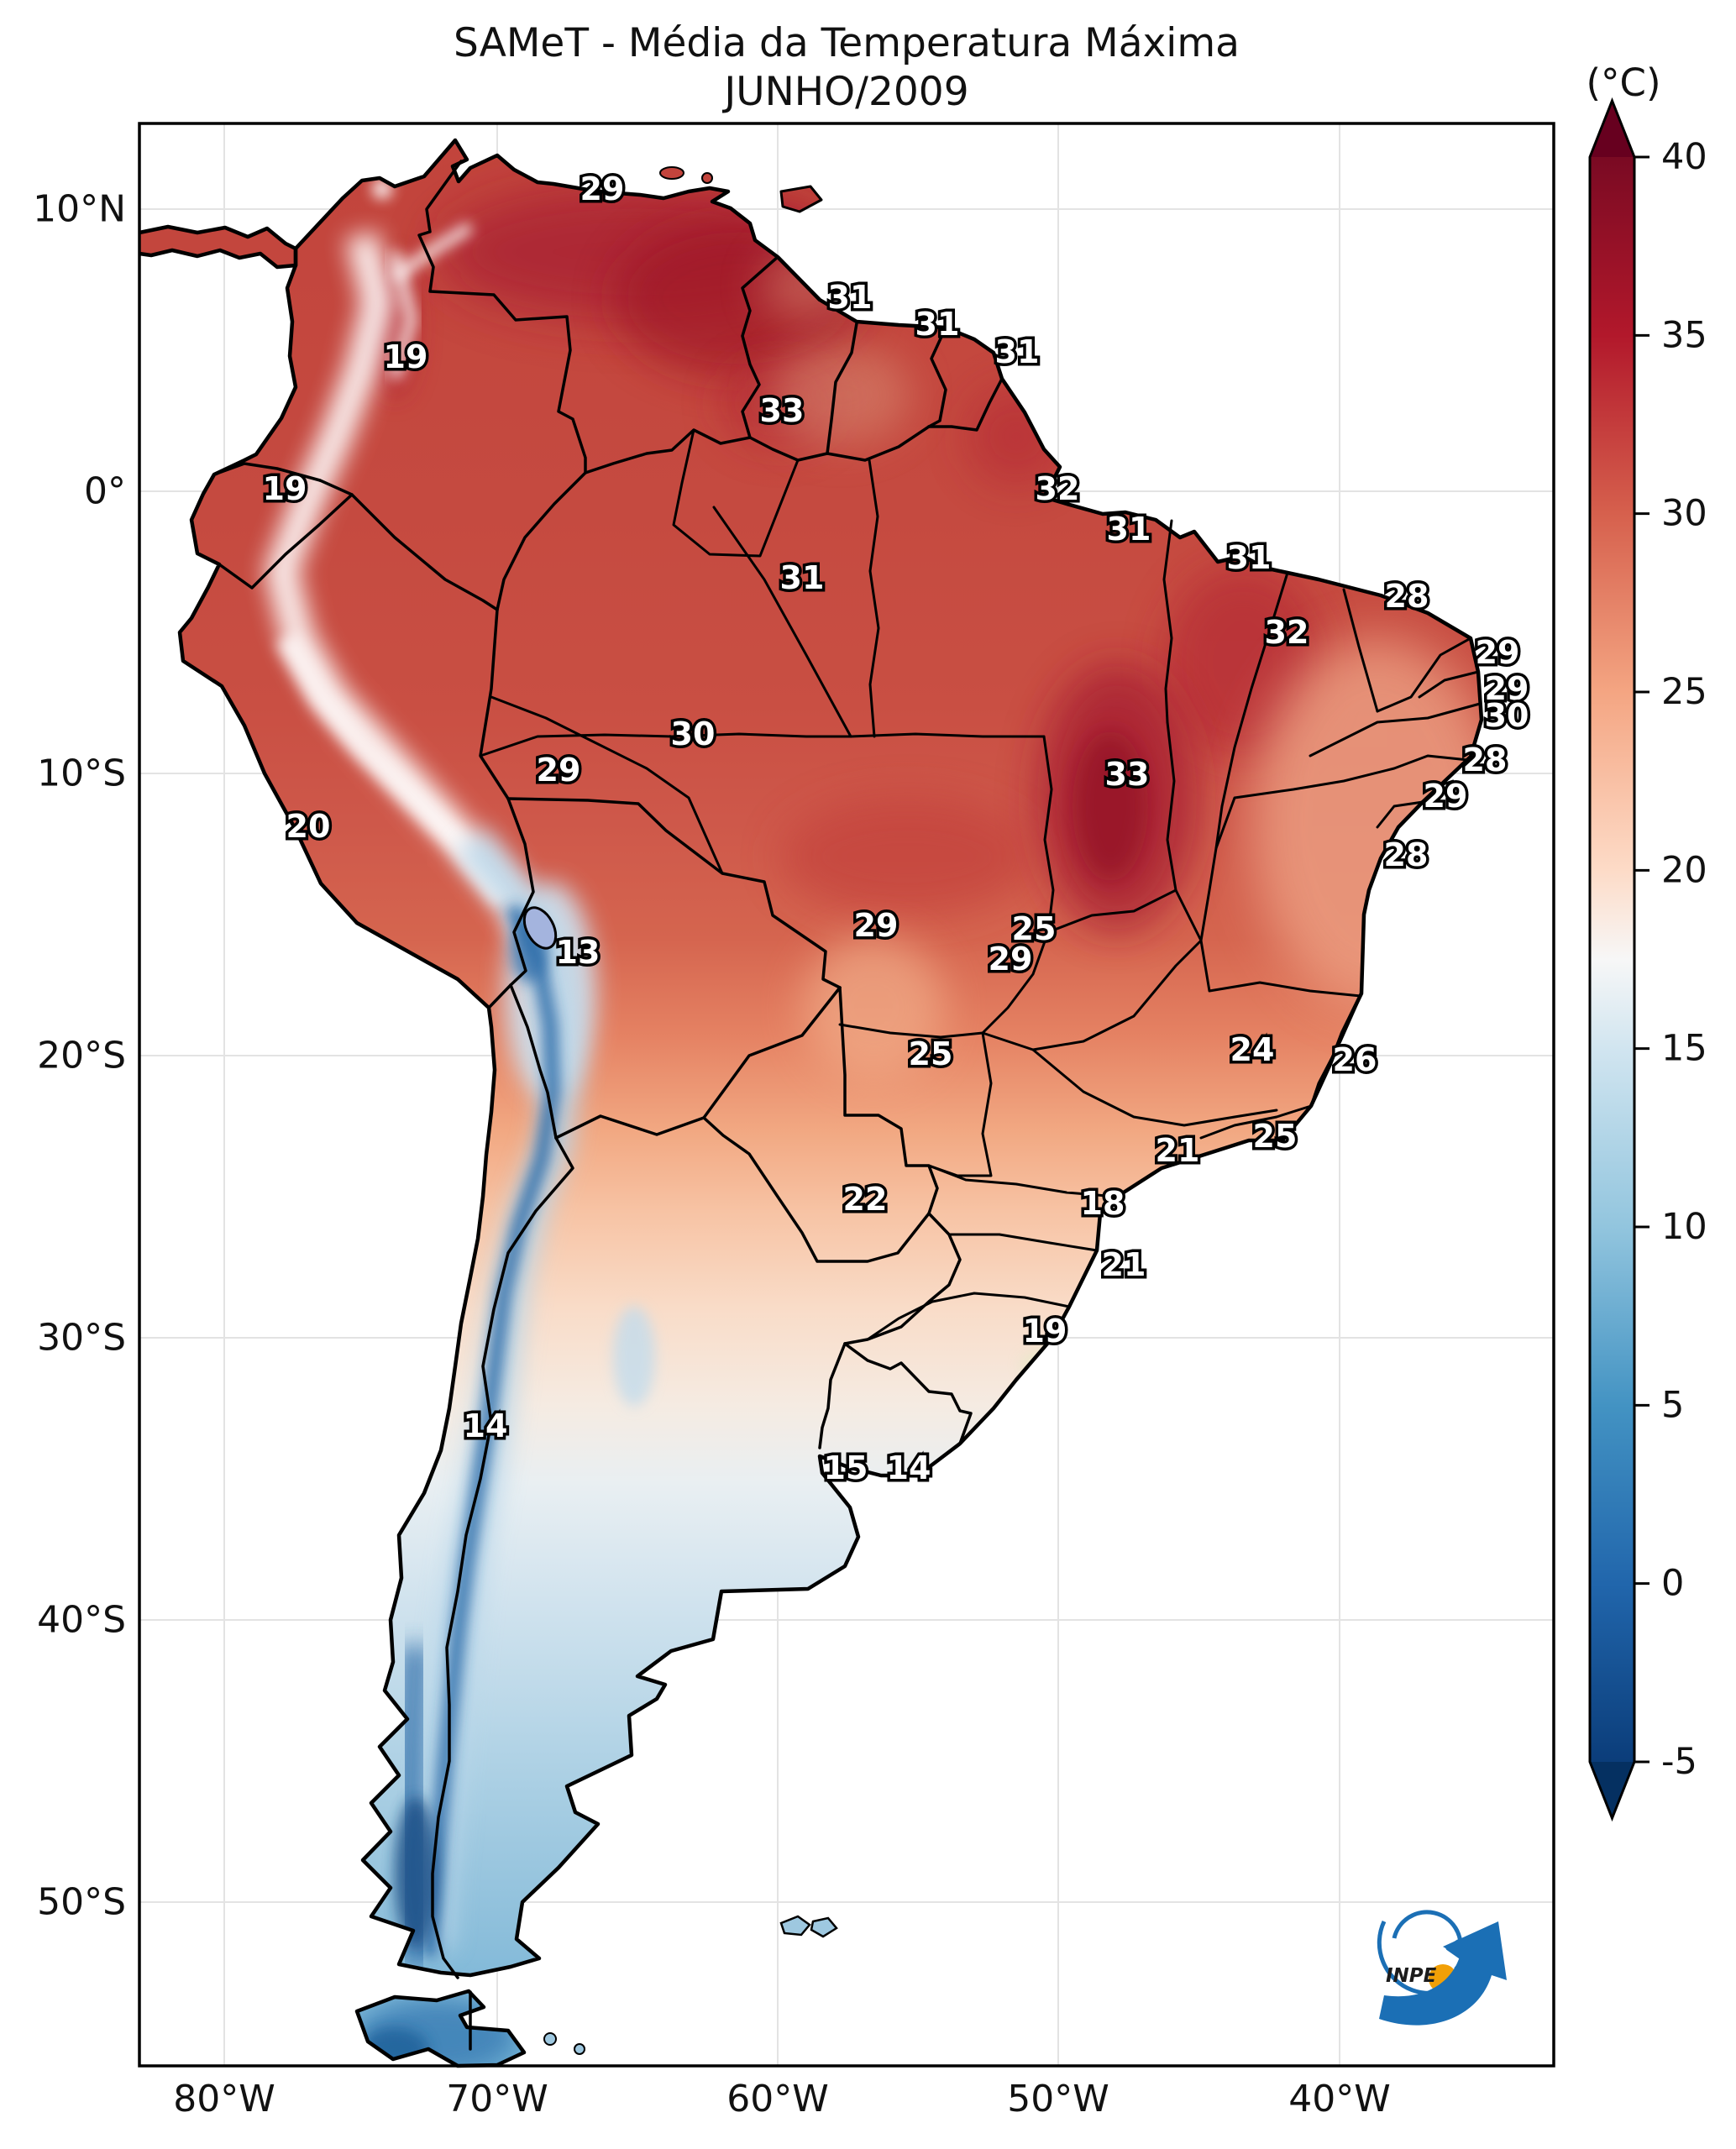 The image size is (1736, 2149). What do you see at coordinates (1684, 157) in the screenshot?
I see `colorbar-tick-label: 40` at bounding box center [1684, 157].